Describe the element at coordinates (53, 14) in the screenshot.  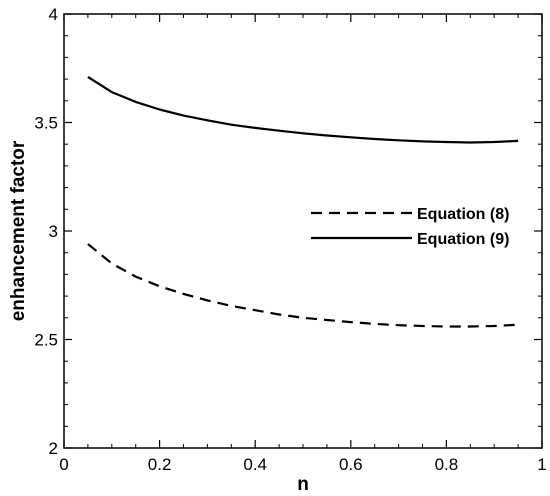
I see `y-tick-label: 4` at that location.